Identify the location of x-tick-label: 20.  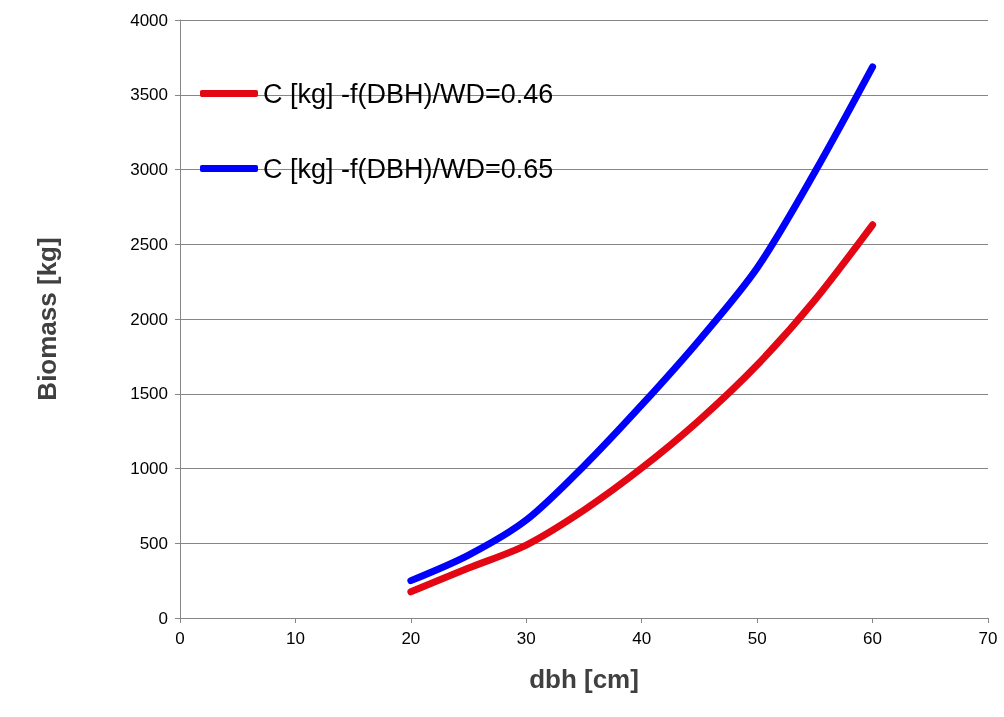
(411, 638).